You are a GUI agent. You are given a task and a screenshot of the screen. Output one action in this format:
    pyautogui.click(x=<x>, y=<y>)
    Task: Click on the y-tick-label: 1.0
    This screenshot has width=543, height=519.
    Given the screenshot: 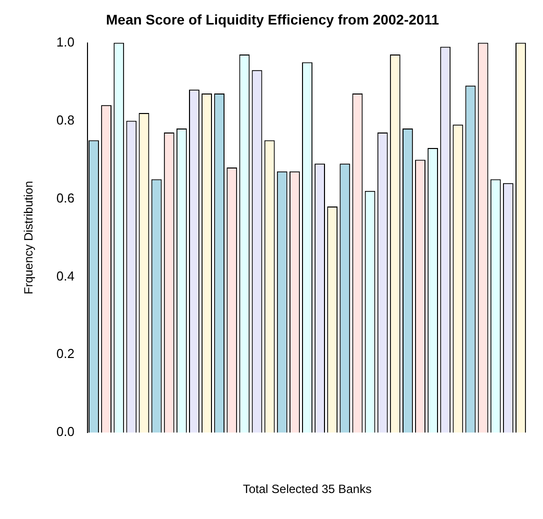 What is the action you would take?
    pyautogui.click(x=65, y=42)
    